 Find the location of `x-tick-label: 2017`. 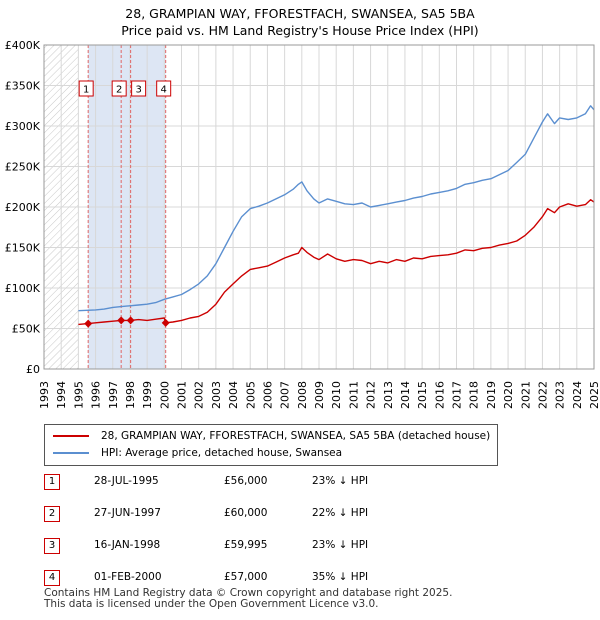

x-tick-label: 2017 is located at coordinates (457, 395).